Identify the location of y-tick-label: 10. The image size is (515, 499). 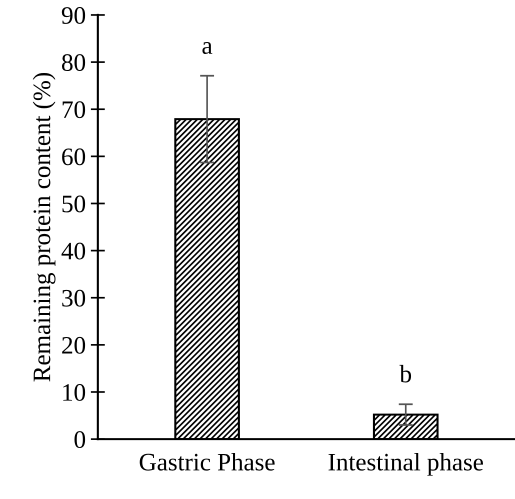
(74, 392).